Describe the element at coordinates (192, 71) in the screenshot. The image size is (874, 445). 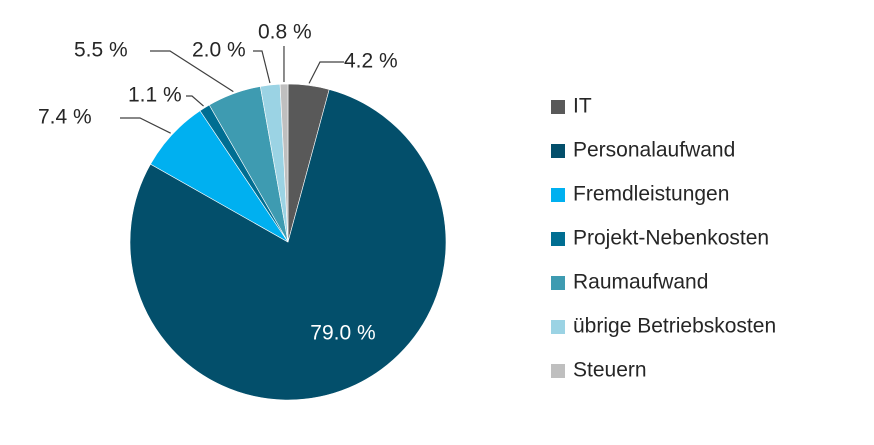
I see `leader-line-raumaufwand` at that location.